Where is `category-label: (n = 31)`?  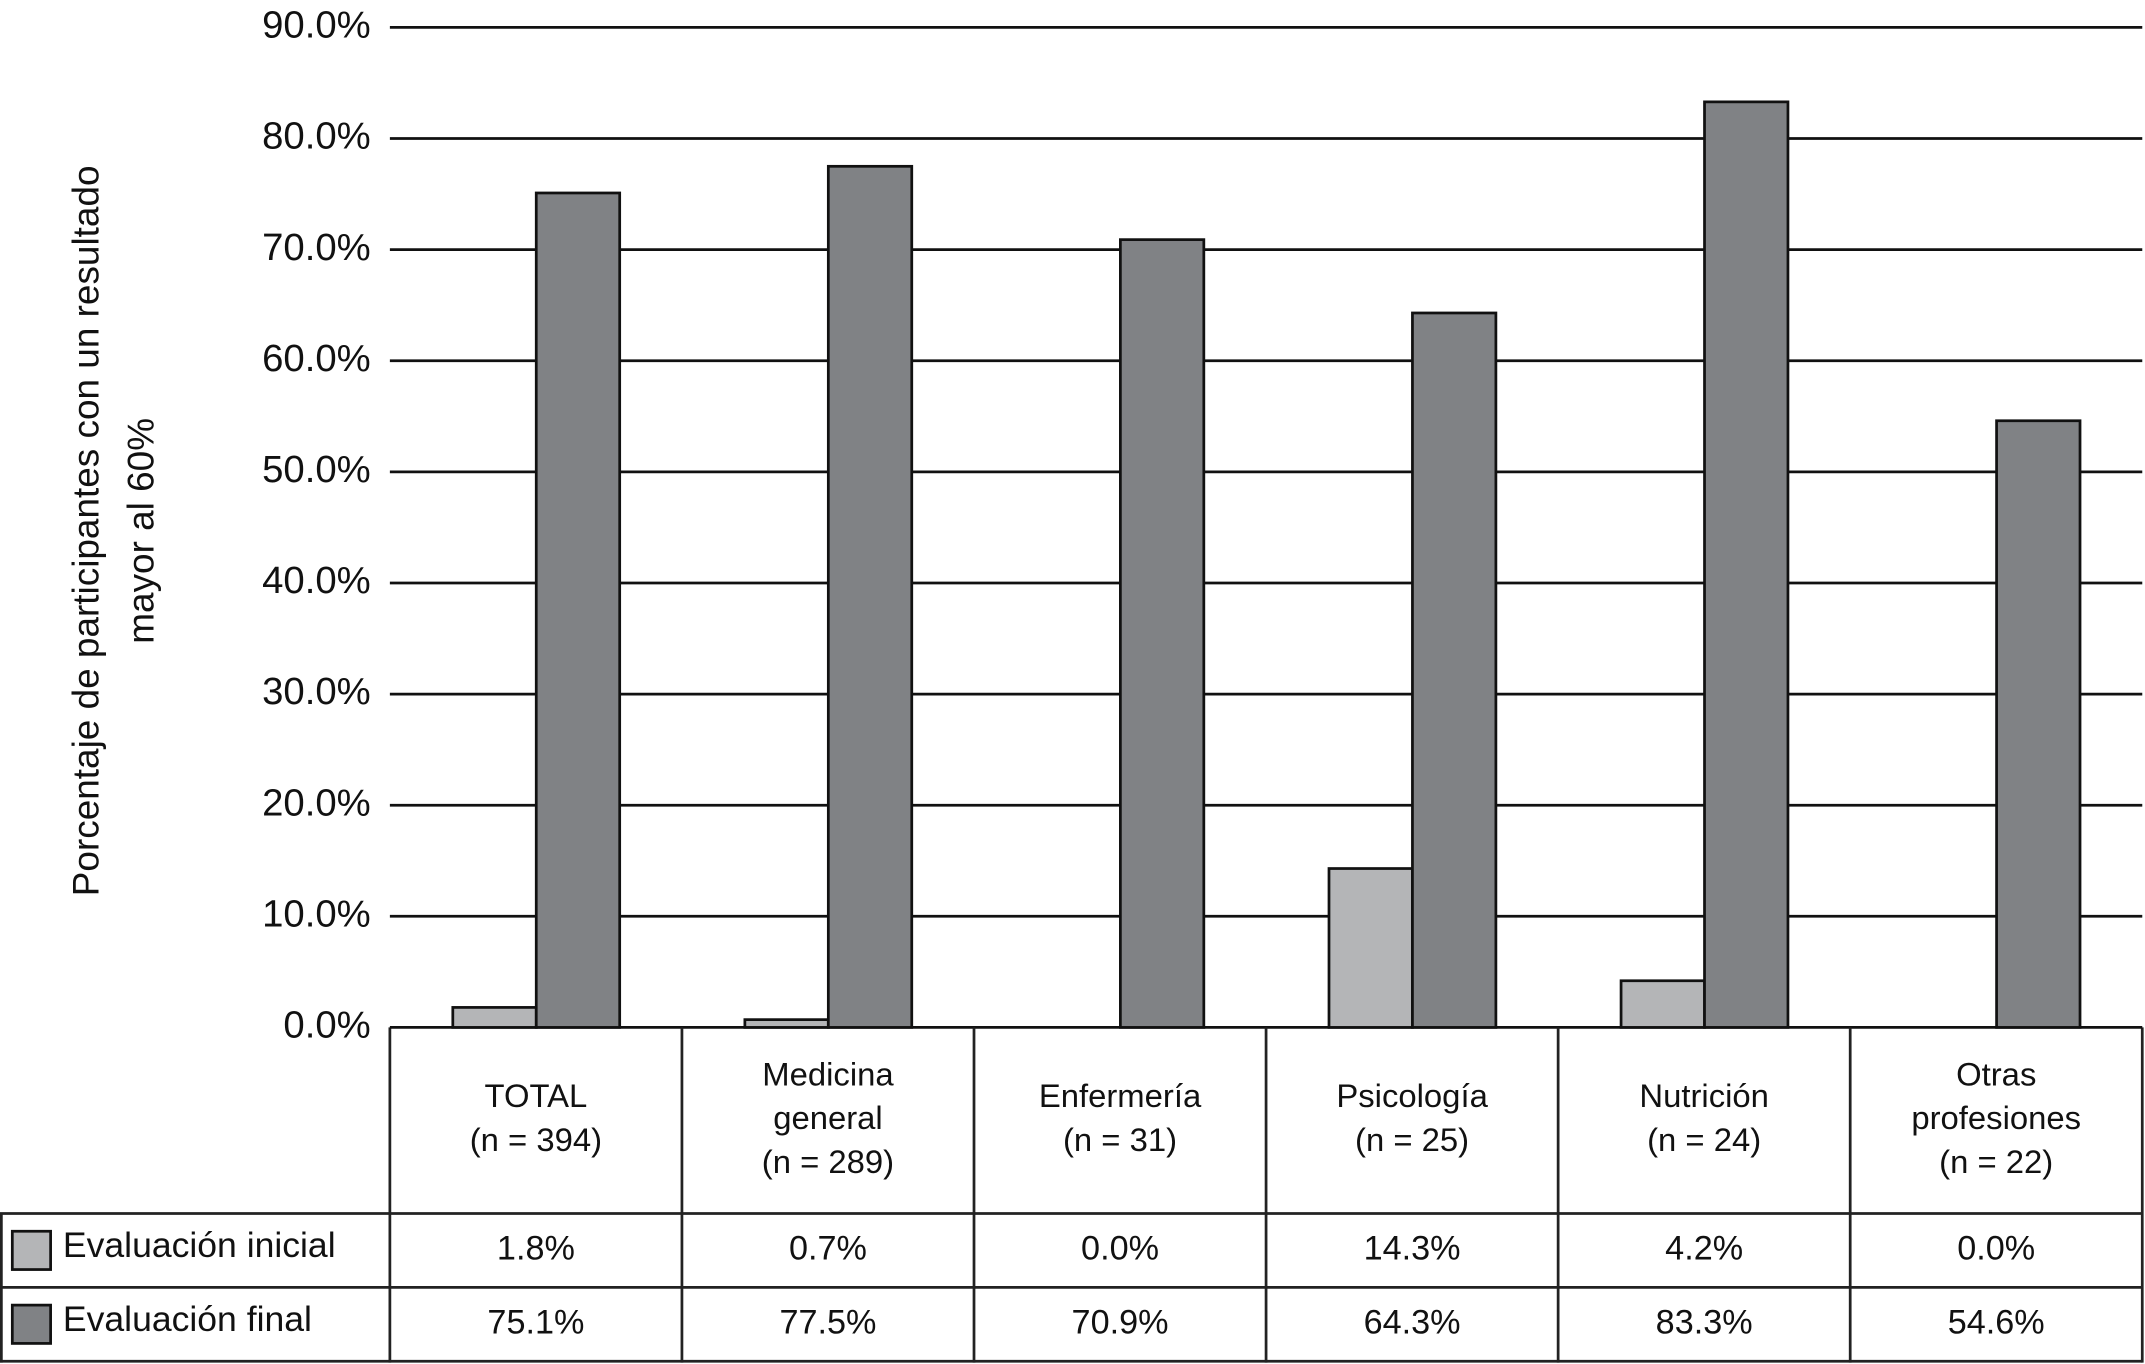
category-label: (n = 31) is located at coordinates (1120, 1139).